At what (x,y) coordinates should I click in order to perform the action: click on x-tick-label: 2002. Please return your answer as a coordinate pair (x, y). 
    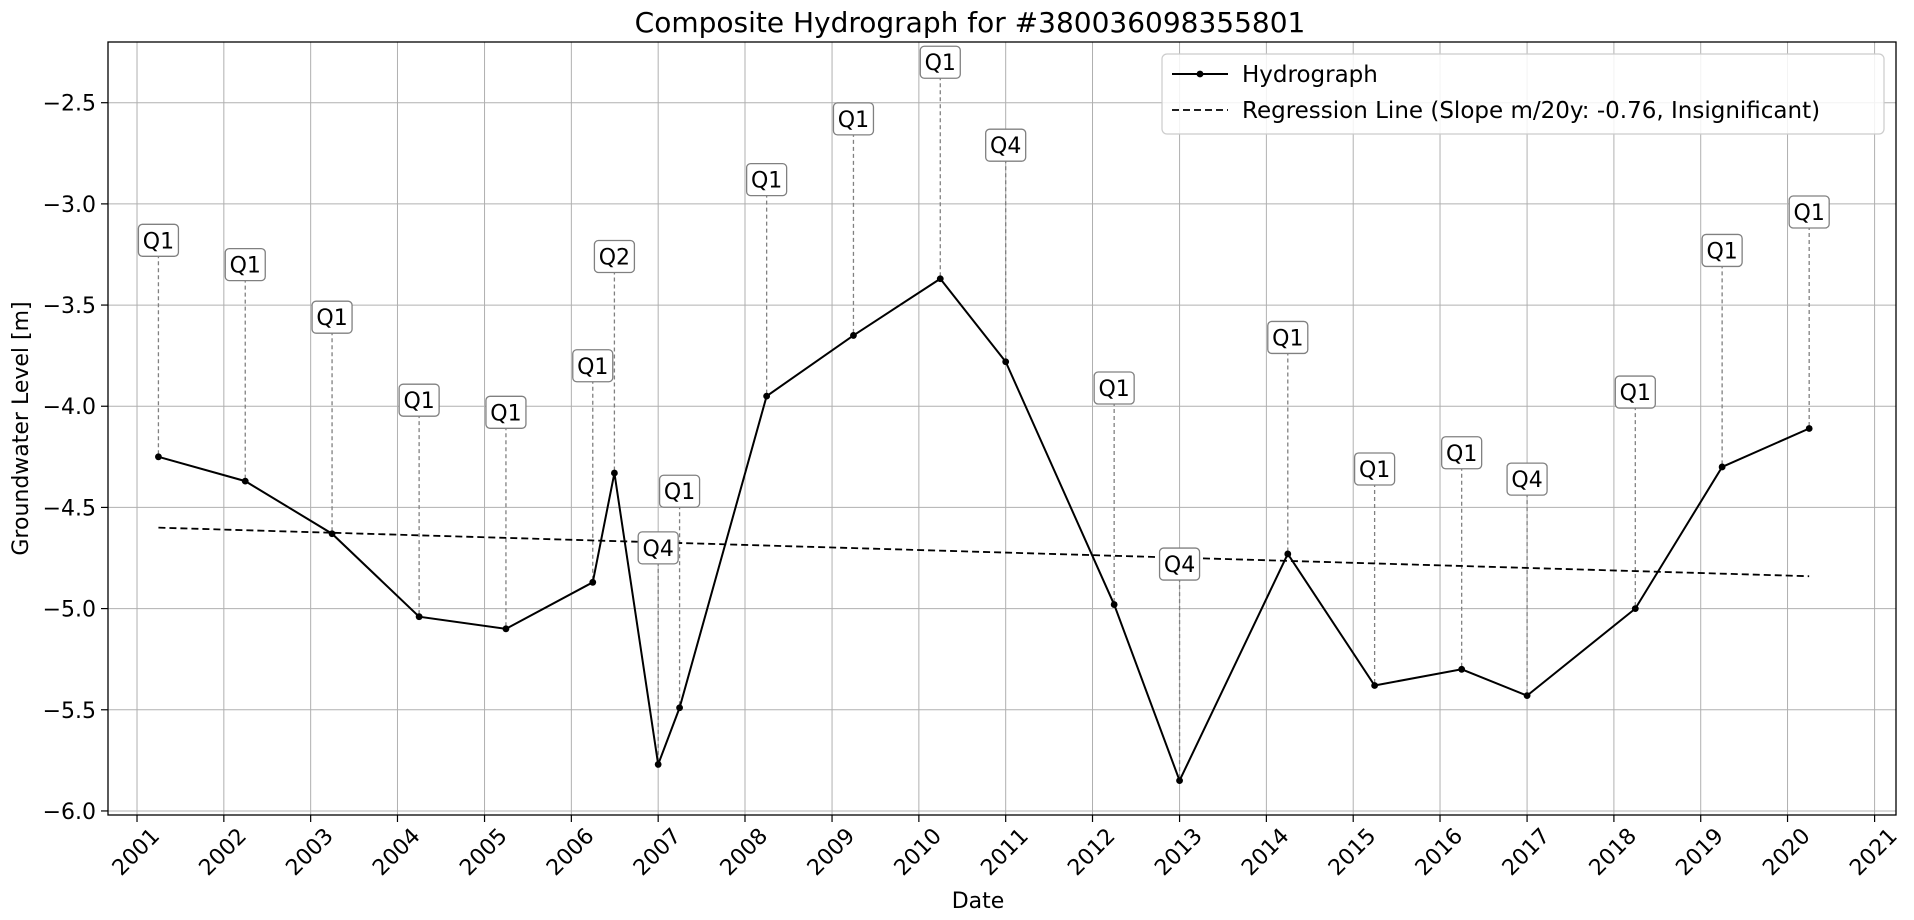
    Looking at the image, I should click on (223, 852).